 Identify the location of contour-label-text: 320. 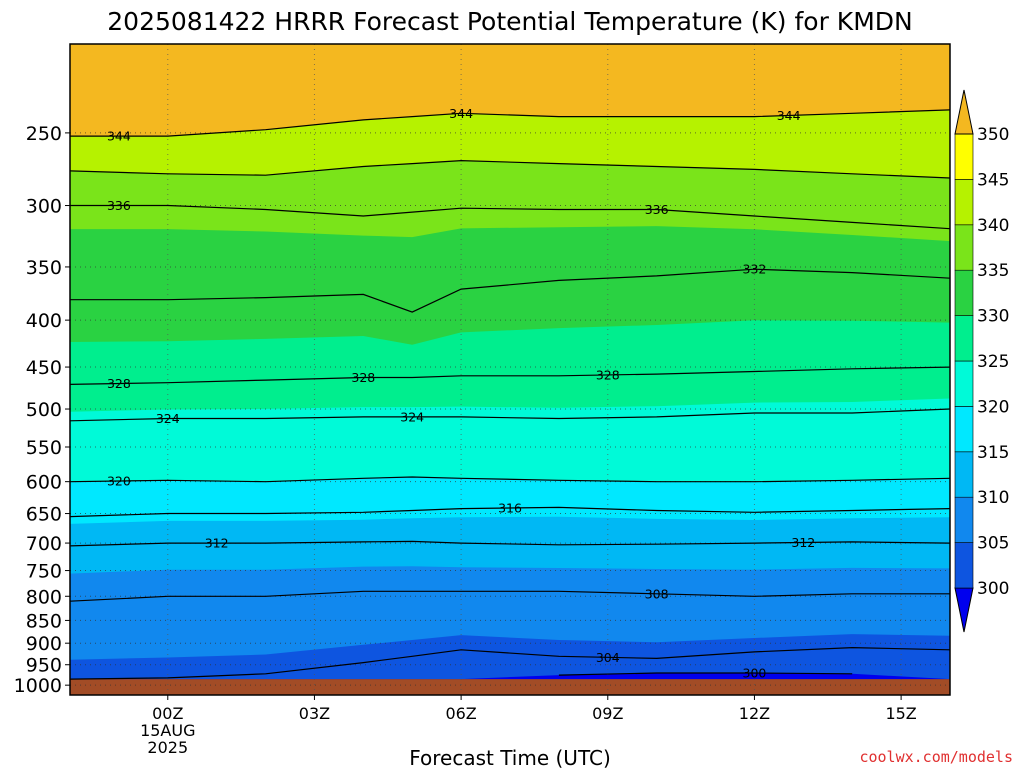
(119, 480).